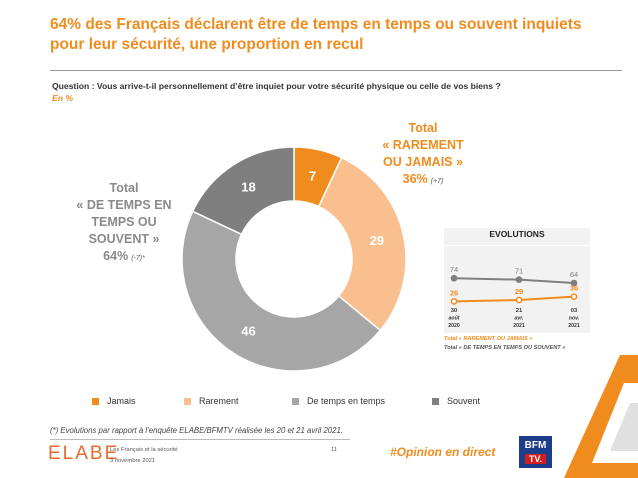  Describe the element at coordinates (121, 401) in the screenshot. I see `legend-label: Jamais` at that location.